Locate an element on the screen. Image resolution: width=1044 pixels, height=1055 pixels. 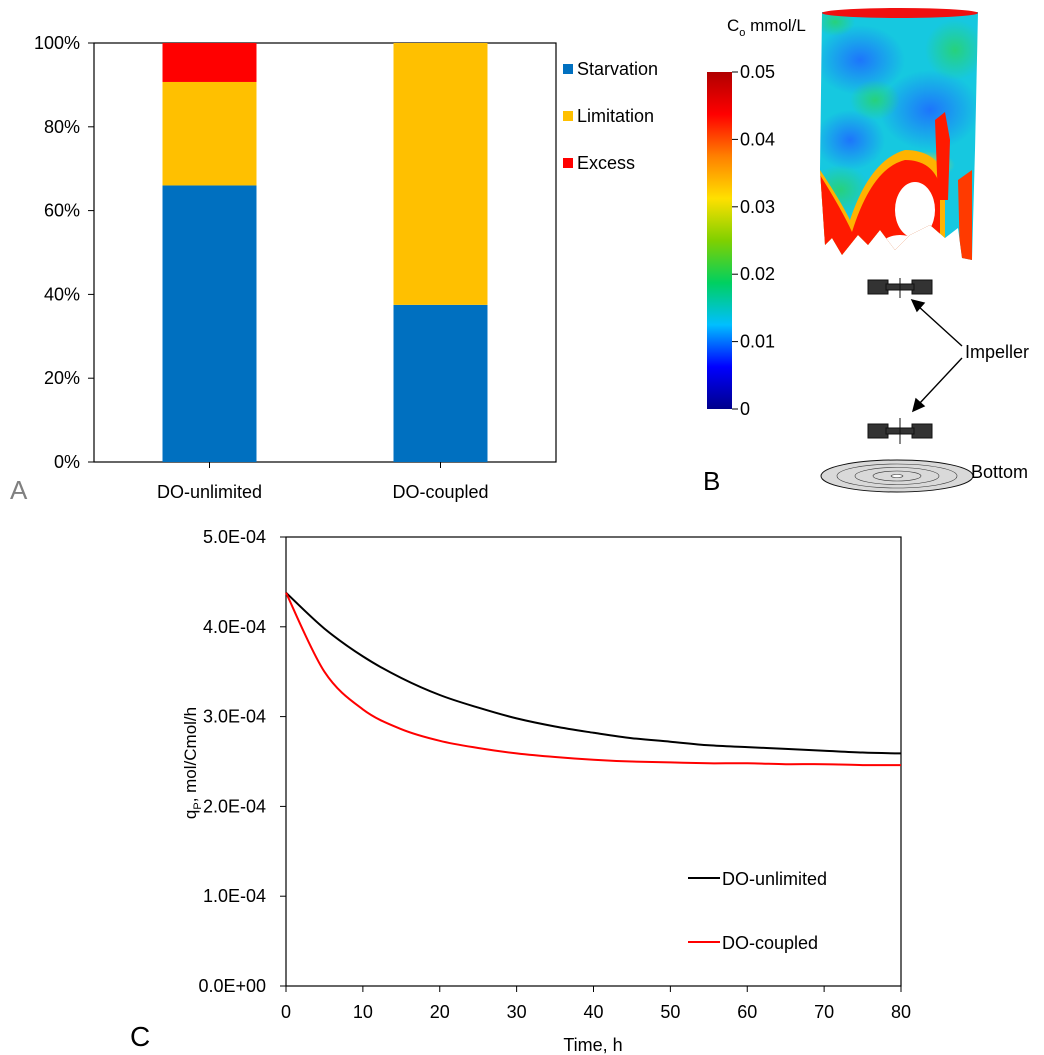
y-tick-label-c: 3.0E-04 is located at coordinates (234, 717).